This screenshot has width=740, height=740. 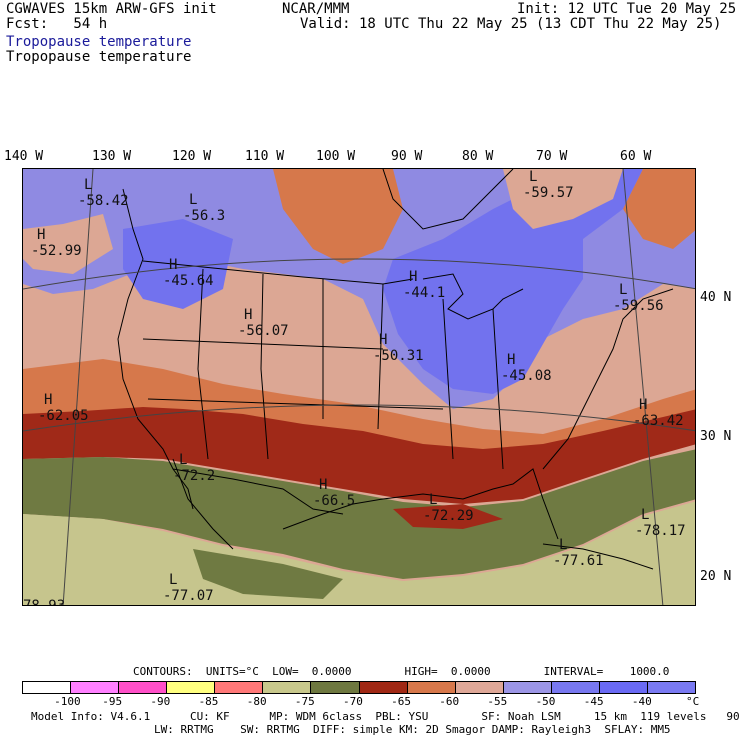 I want to click on lon-label: 120 W, so click(x=192, y=156).